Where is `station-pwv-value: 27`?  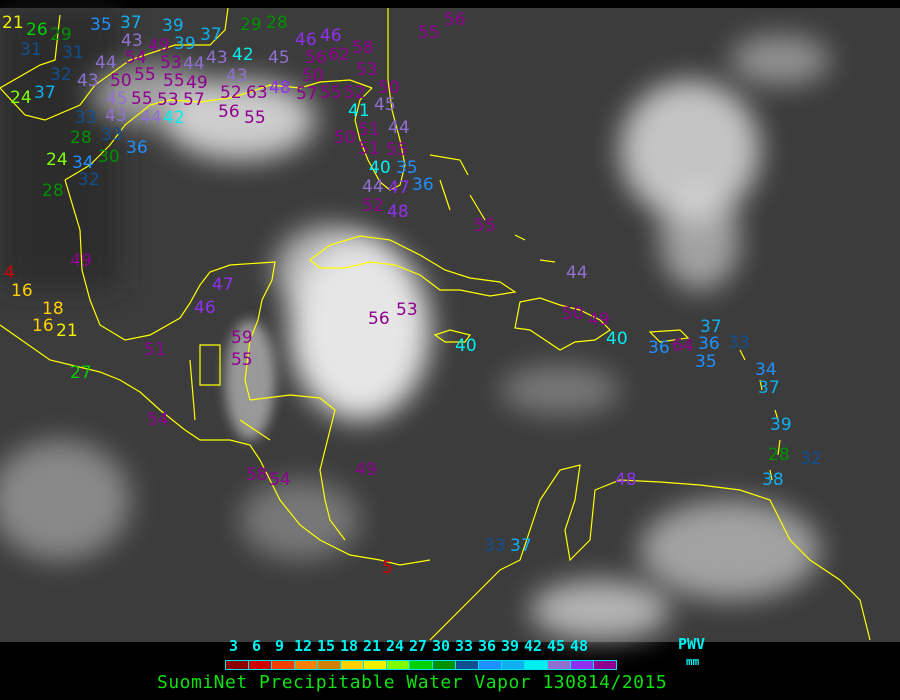 station-pwv-value: 27 is located at coordinates (81, 373).